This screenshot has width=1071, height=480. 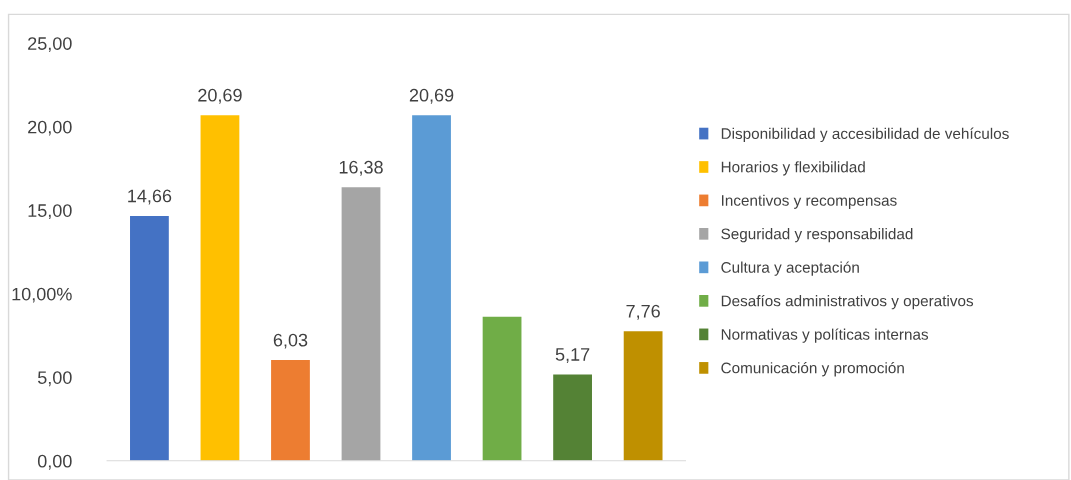 I want to click on data-label: 5,17, so click(x=572, y=355).